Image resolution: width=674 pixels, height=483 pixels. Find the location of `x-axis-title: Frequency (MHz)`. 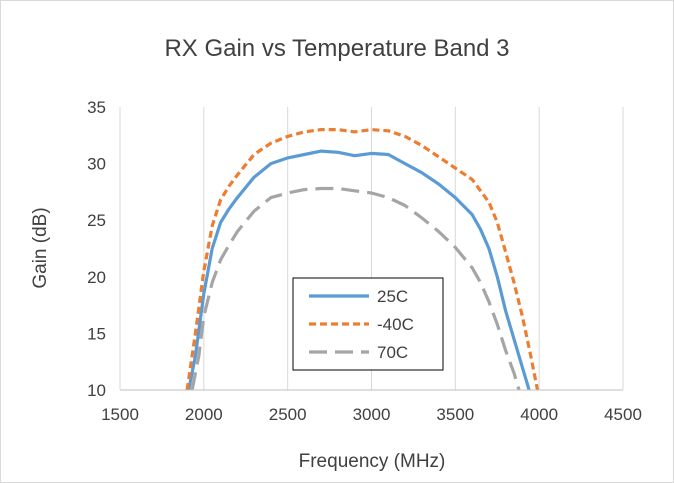

x-axis-title: Frequency (MHz) is located at coordinates (372, 461).